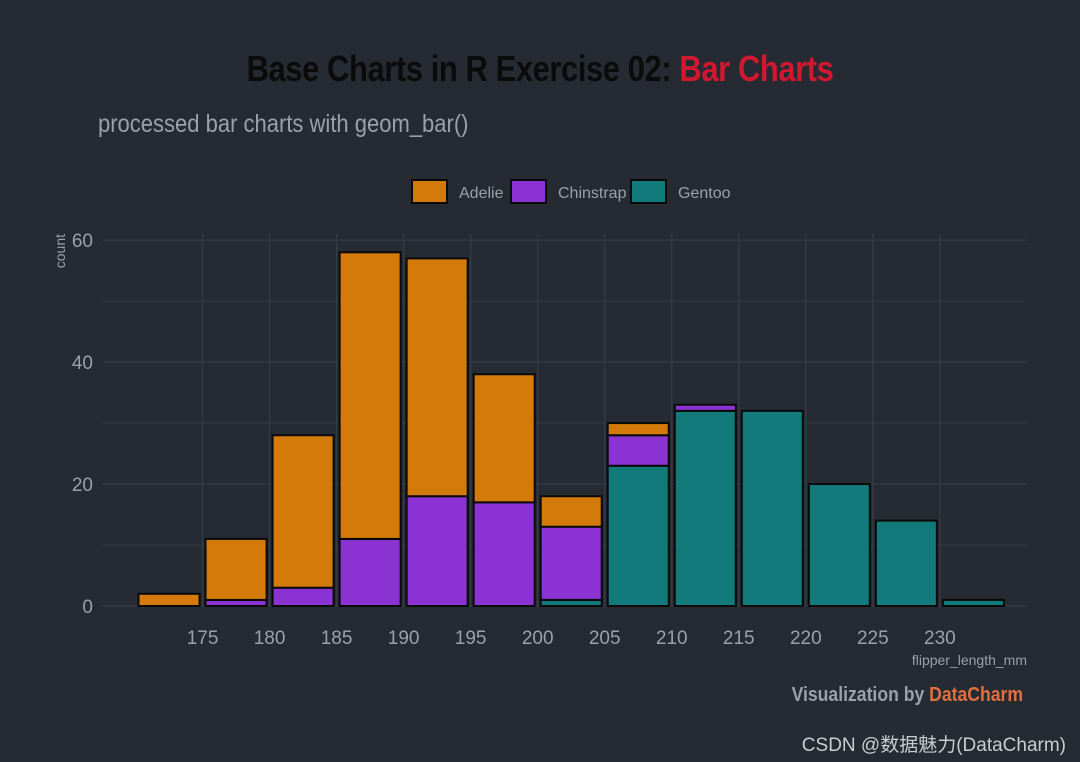 This screenshot has width=1080, height=762. What do you see at coordinates (87, 607) in the screenshot?
I see `y-tick-label: 0` at bounding box center [87, 607].